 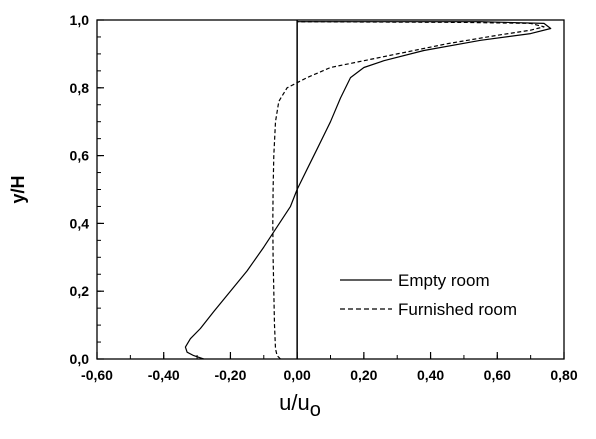 I want to click on x-tick-label: 0,80, so click(x=563, y=375).